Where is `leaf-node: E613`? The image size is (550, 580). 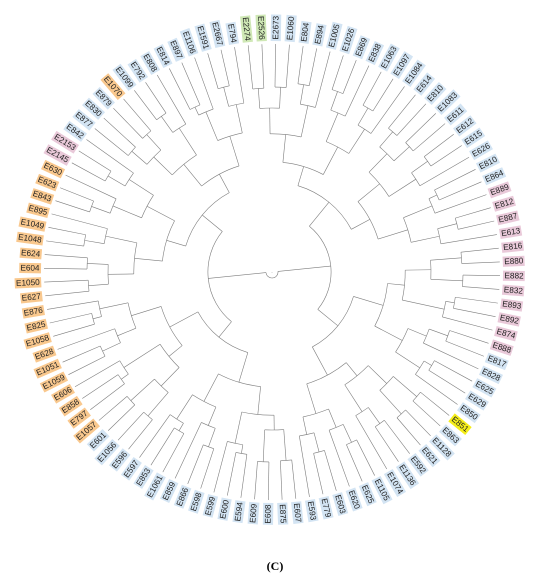
leaf-node: E613 is located at coordinates (511, 232).